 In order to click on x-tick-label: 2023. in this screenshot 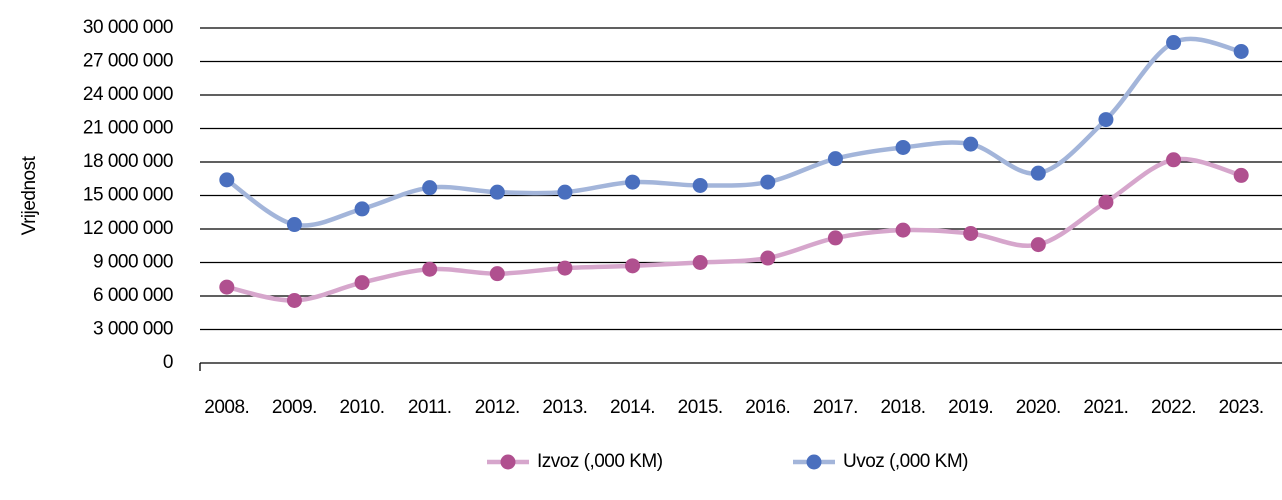, I will do `click(1241, 407)`.